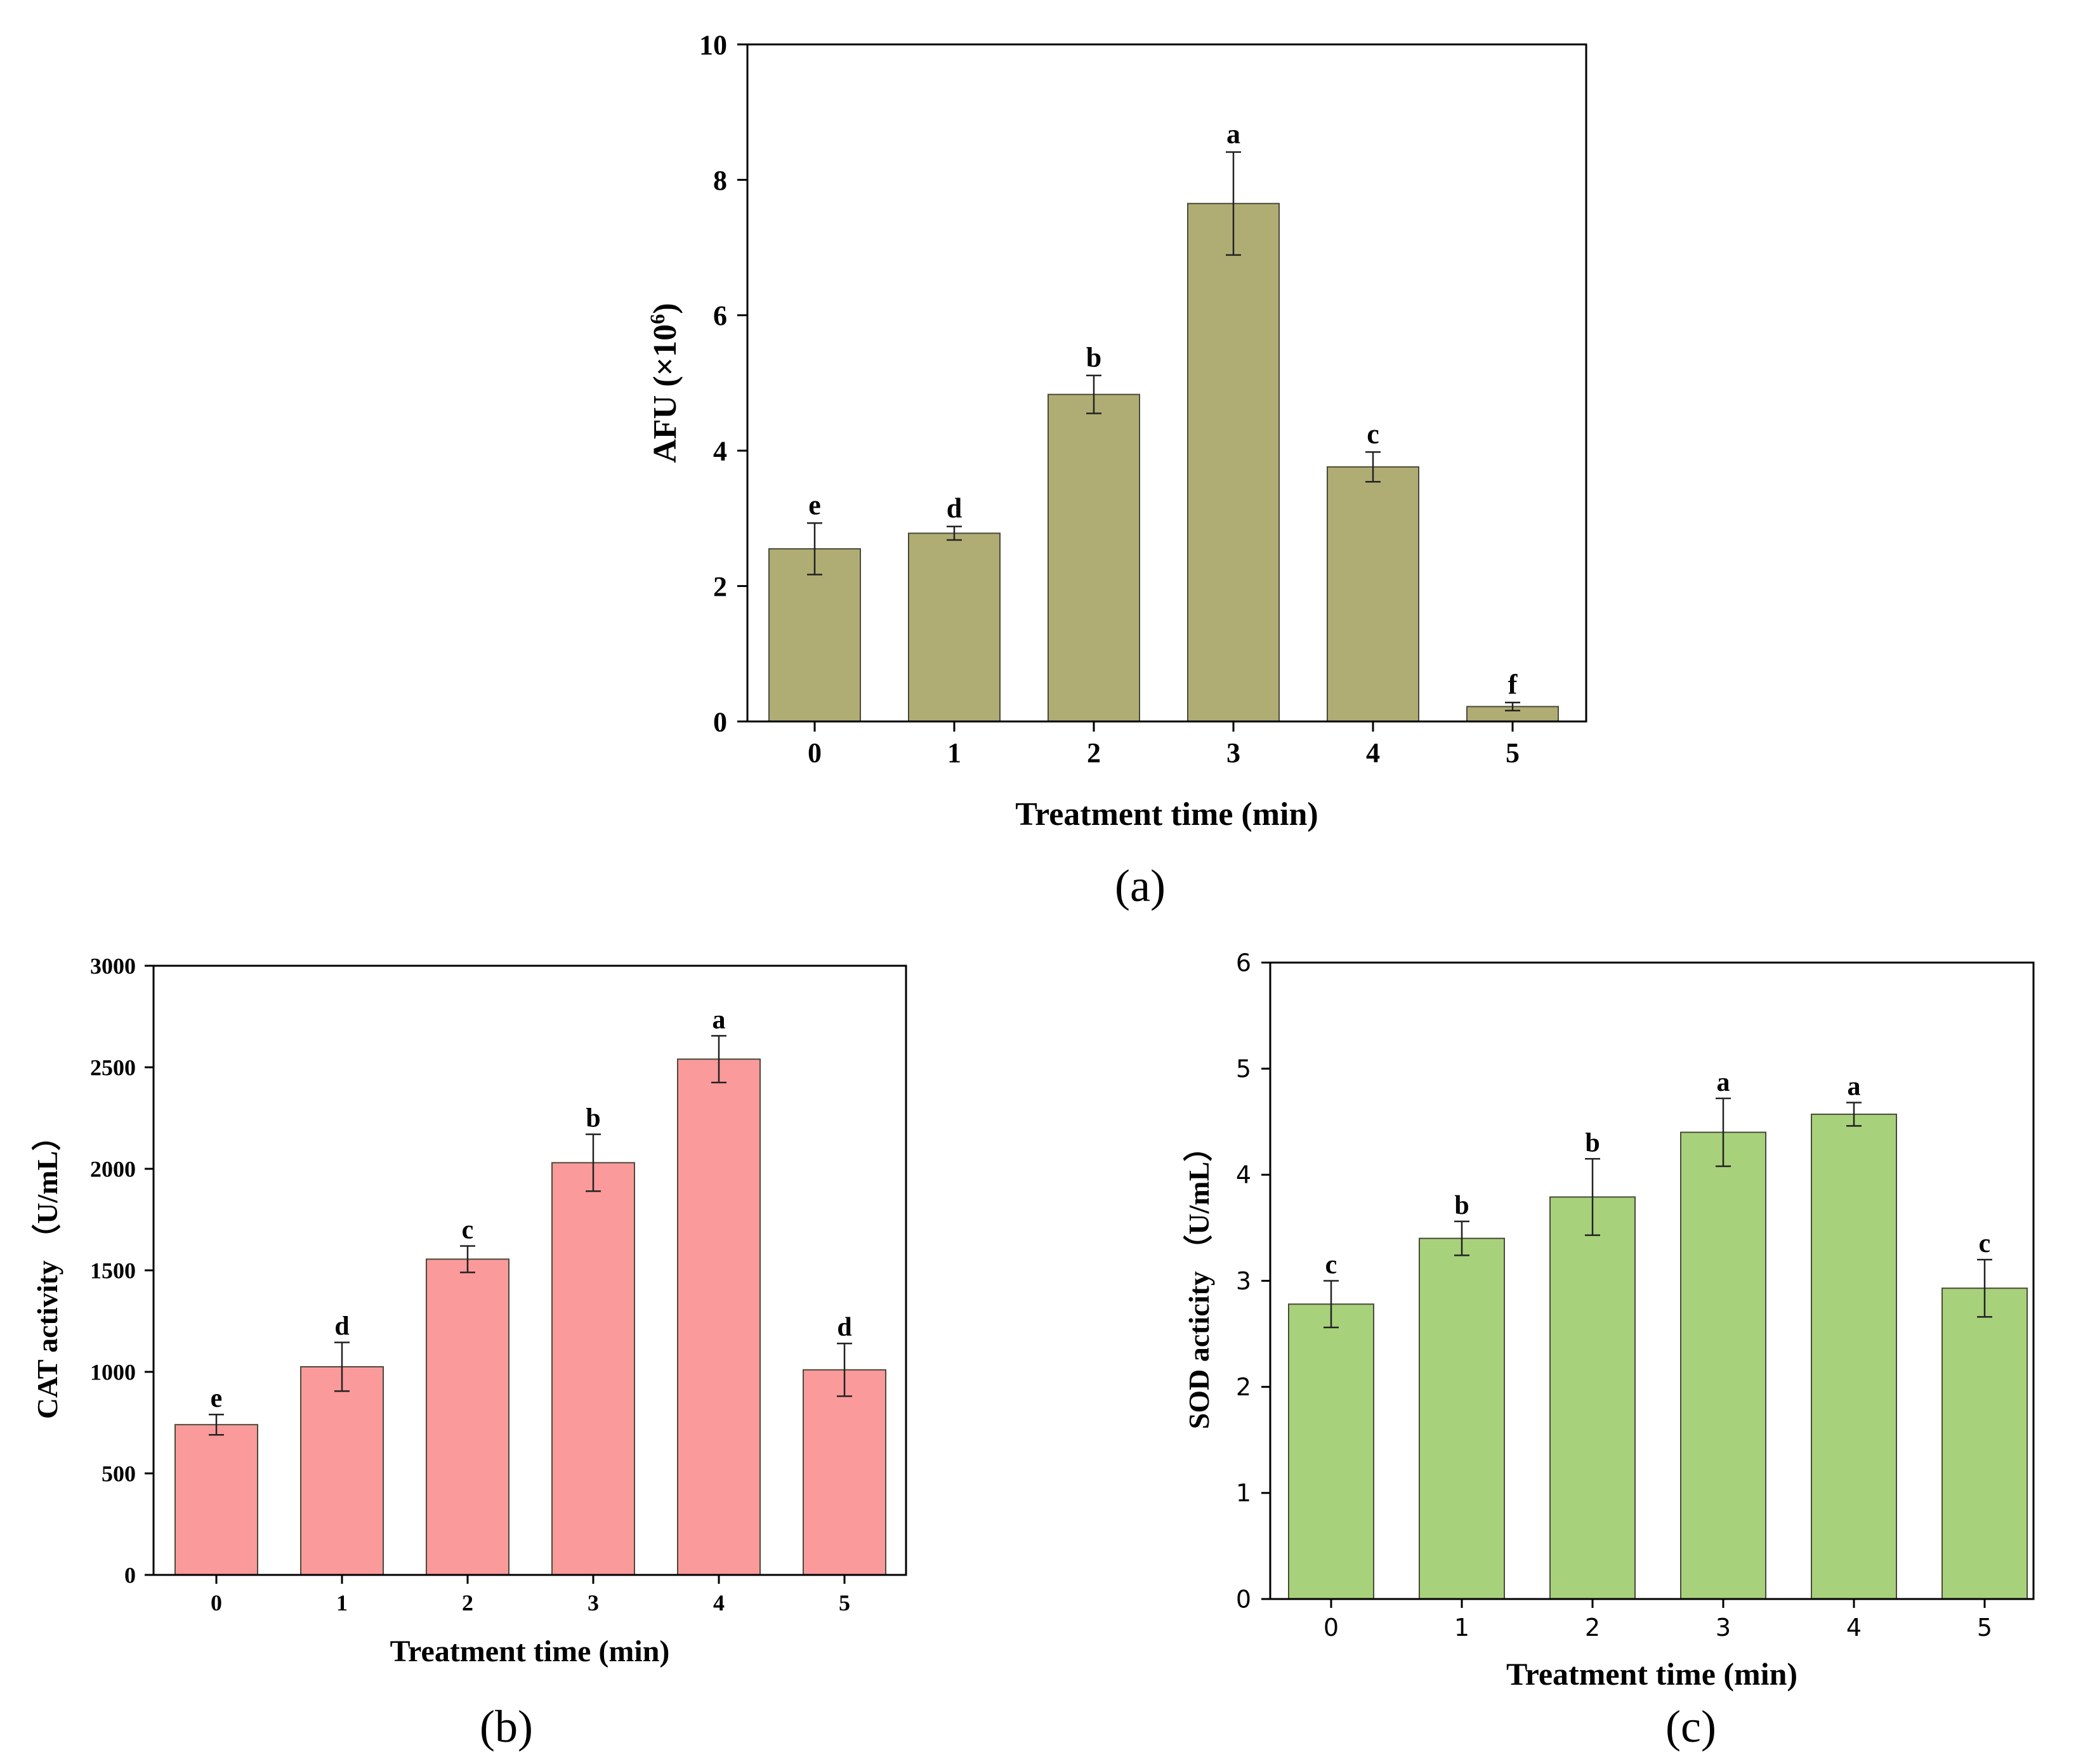 This screenshot has width=2076, height=1764. Describe the element at coordinates (844, 1603) in the screenshot. I see `b-x-tick-label: 5` at that location.